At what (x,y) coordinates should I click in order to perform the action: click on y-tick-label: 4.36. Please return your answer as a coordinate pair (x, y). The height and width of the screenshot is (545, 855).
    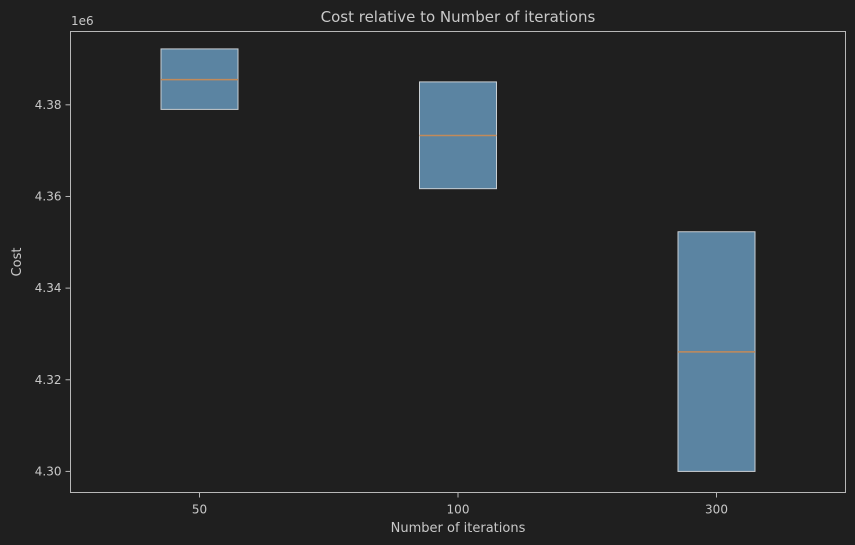
    Looking at the image, I should click on (48, 196).